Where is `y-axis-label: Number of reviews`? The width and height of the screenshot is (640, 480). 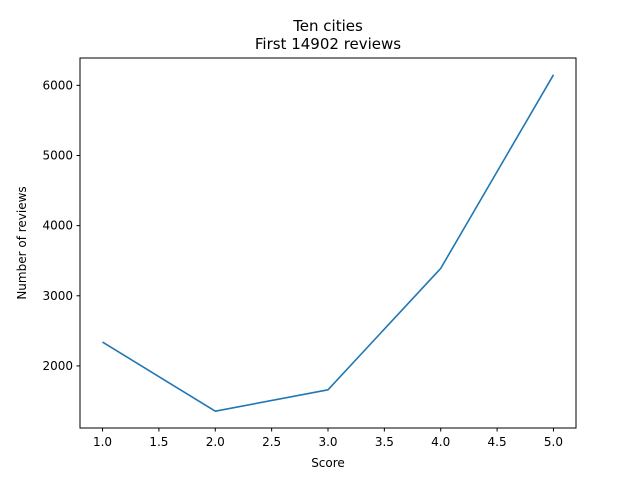 y-axis-label: Number of reviews is located at coordinates (22, 242).